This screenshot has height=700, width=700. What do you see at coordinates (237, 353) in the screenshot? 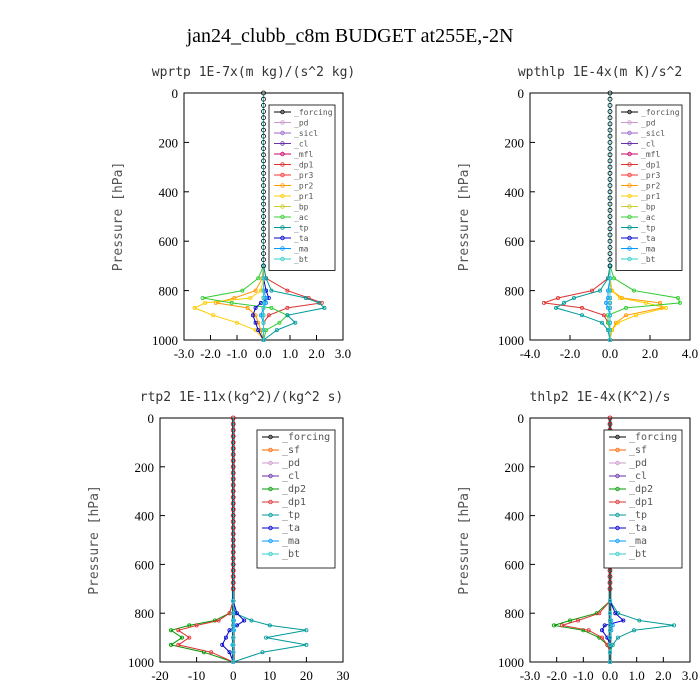
I see `x-tick-label: -1.0` at bounding box center [237, 353].